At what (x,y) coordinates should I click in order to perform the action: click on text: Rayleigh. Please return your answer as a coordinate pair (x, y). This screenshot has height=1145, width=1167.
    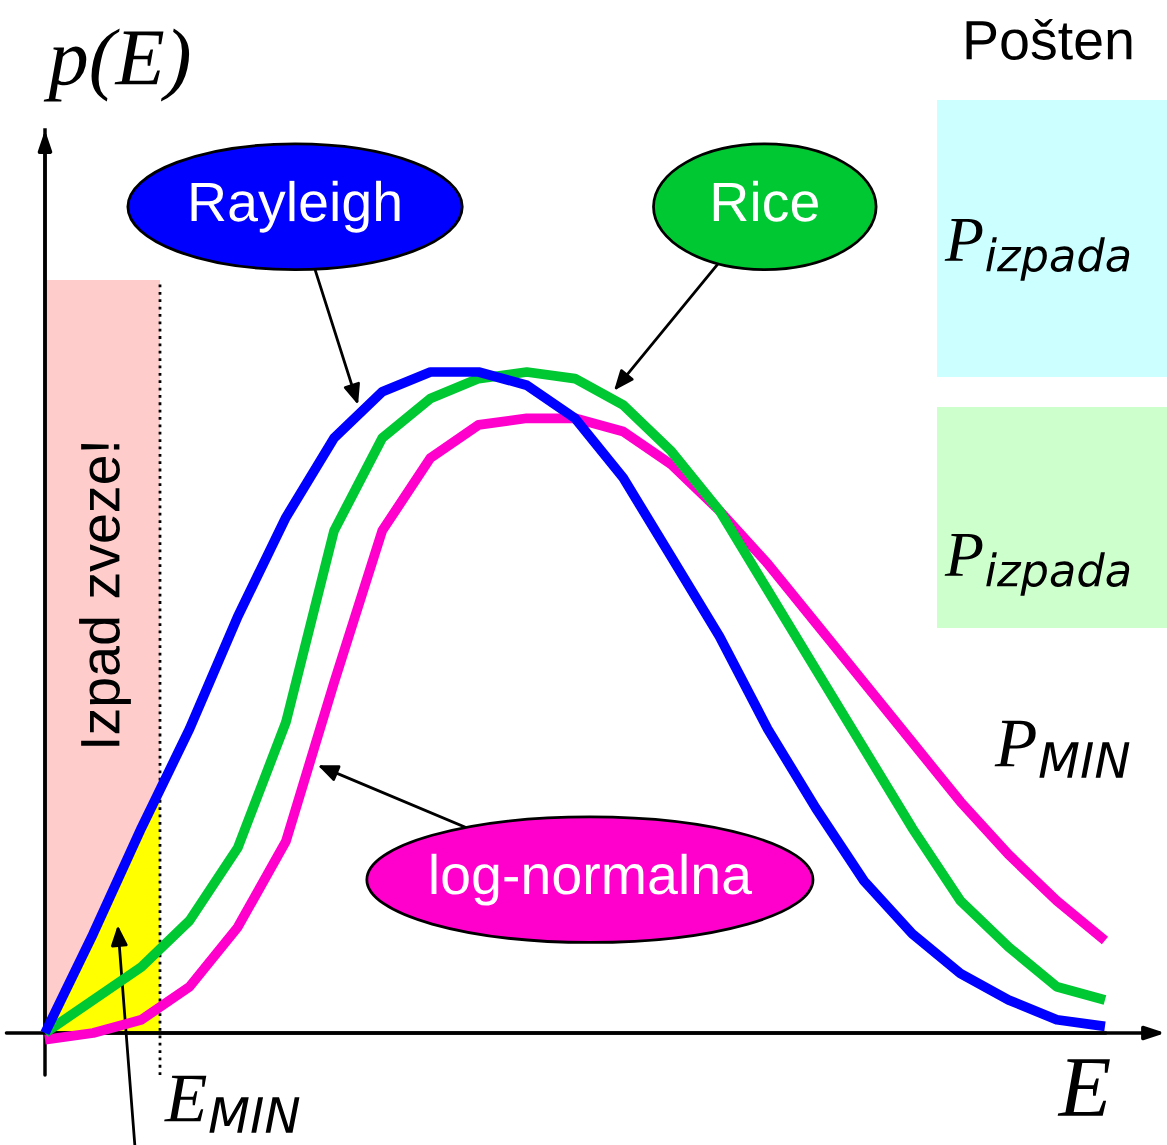
    Looking at the image, I should click on (295, 206).